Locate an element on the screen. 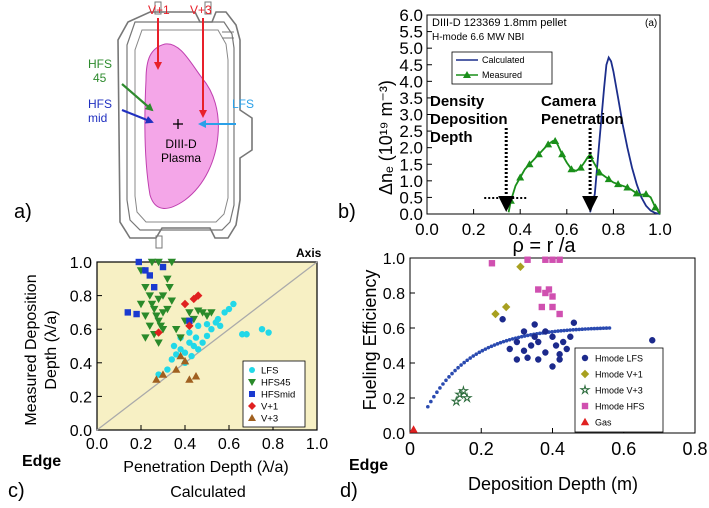  panel-c-ylabel-line2: Depth (λ/a) is located at coordinates (51, 349).